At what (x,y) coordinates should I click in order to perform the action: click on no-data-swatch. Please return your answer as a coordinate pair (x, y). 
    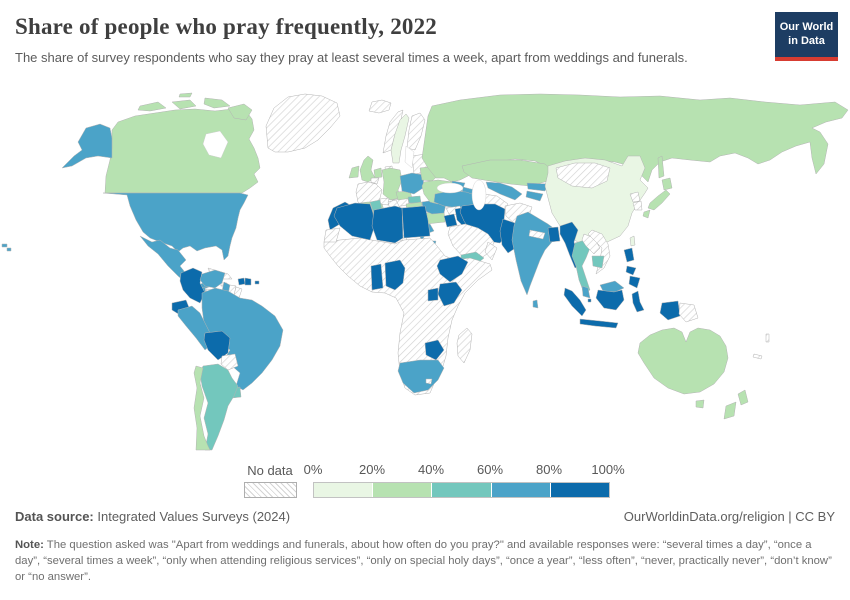
    Looking at the image, I should click on (270, 490).